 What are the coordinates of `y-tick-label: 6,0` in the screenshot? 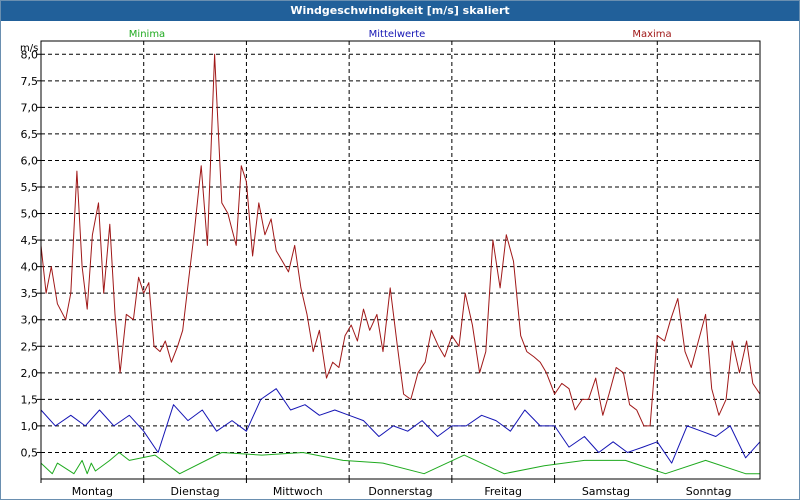 It's located at (30, 160).